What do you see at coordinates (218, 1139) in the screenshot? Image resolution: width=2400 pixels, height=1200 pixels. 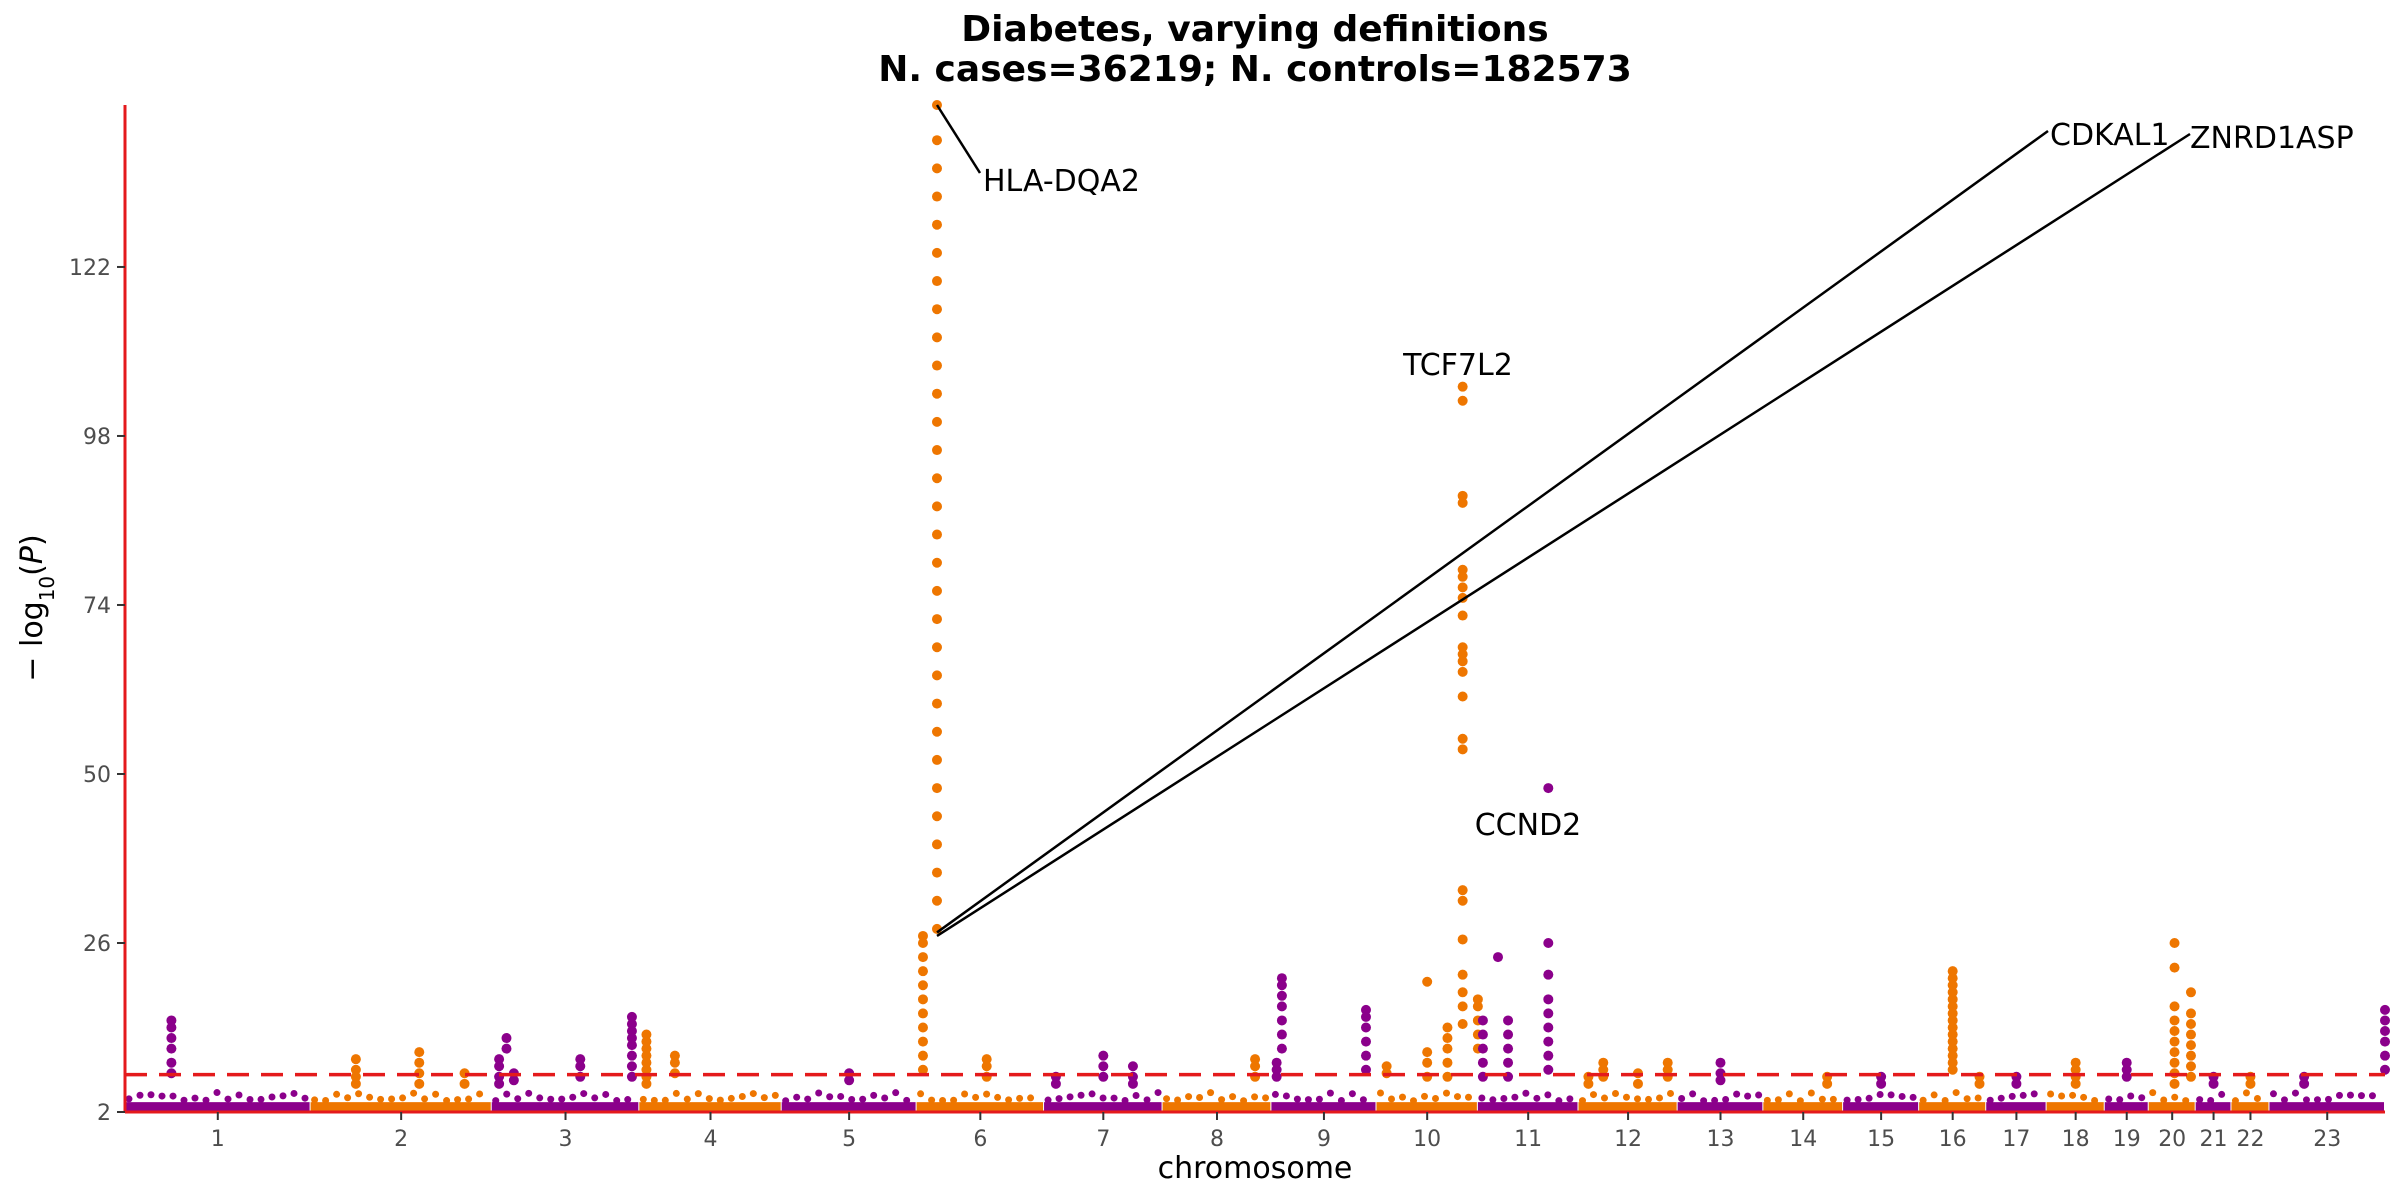 I see `x-tick-label: 1` at bounding box center [218, 1139].